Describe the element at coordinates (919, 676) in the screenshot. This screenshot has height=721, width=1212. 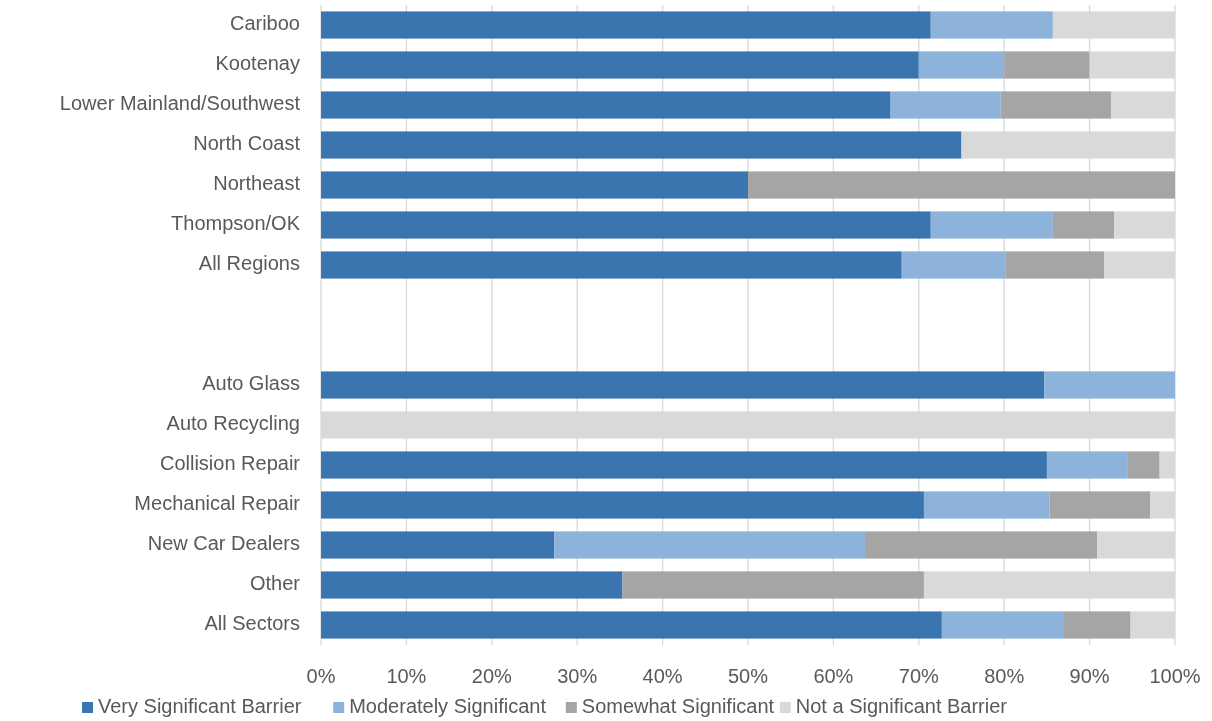
I see `x-tick-label: 70%` at that location.